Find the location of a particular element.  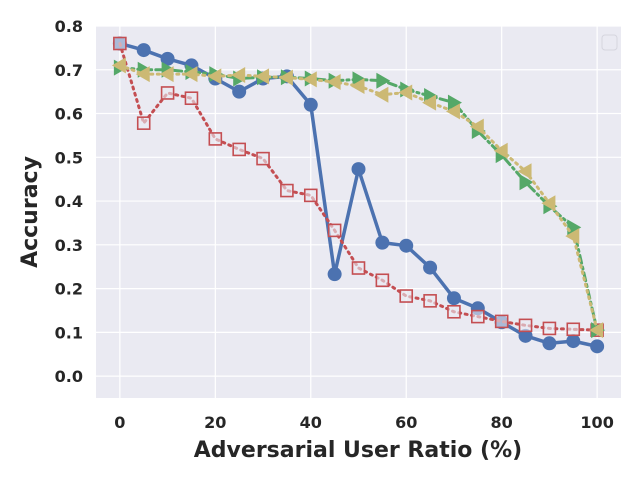

x-tick-label: 20 is located at coordinates (215, 422).